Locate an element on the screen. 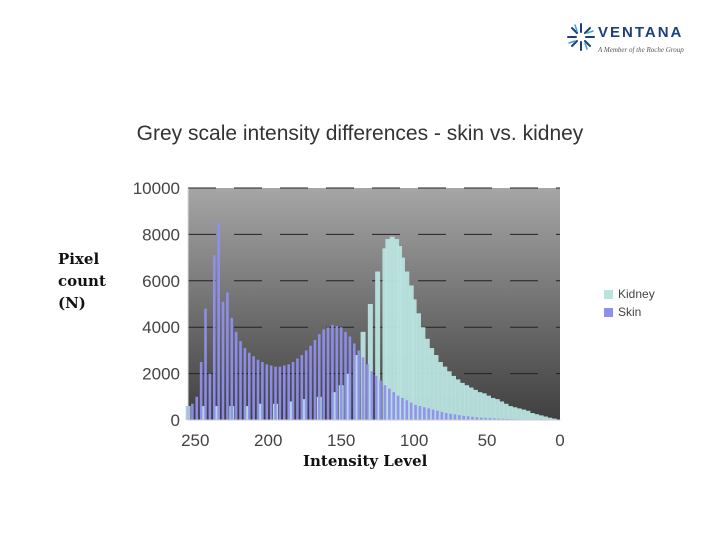 The height and width of the screenshot is (540, 720). y-tick-label: 10000 is located at coordinates (156, 188).